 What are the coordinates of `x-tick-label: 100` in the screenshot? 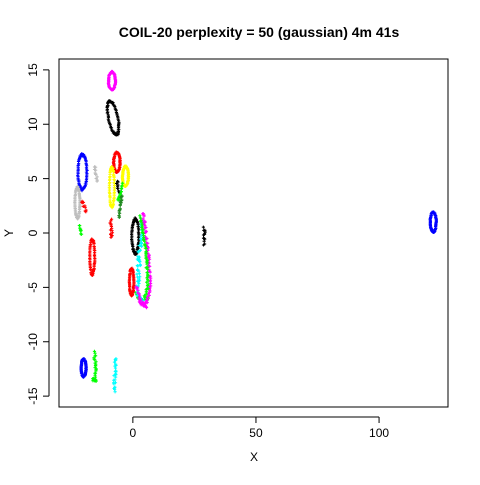 It's located at (379, 433).